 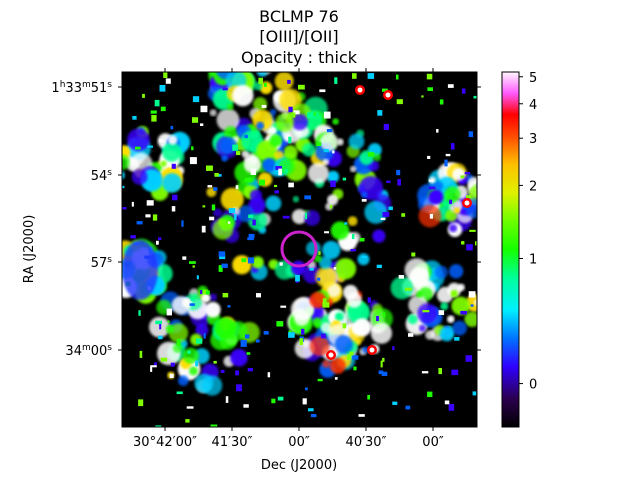 I want to click on colorbar-tick-label: 3, so click(x=533, y=139).